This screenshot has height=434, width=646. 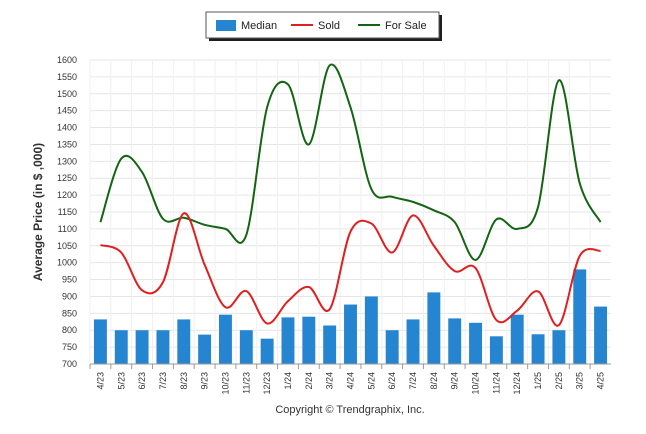 What do you see at coordinates (69, 296) in the screenshot?
I see `y-tick-label: 900` at bounding box center [69, 296].